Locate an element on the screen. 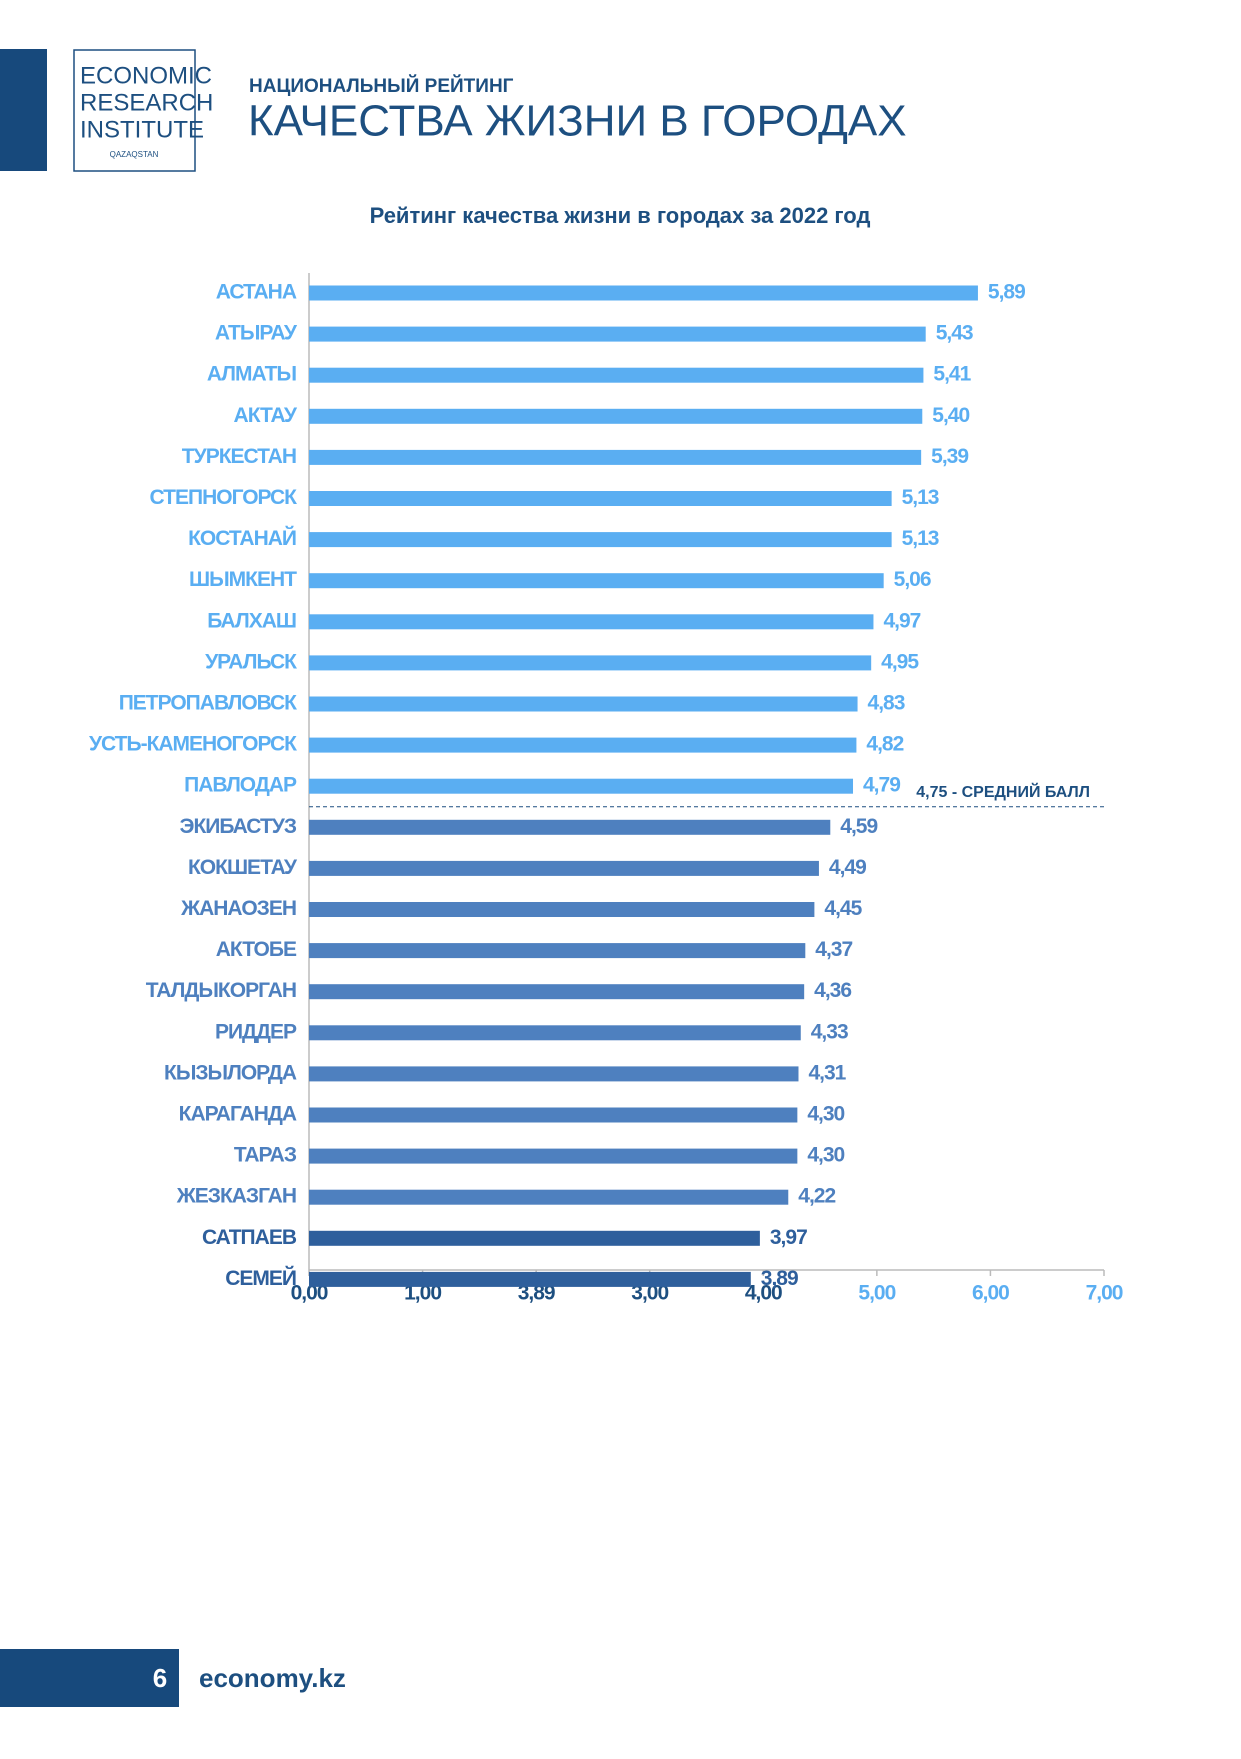  value-label: 4,83 is located at coordinates (886, 703).